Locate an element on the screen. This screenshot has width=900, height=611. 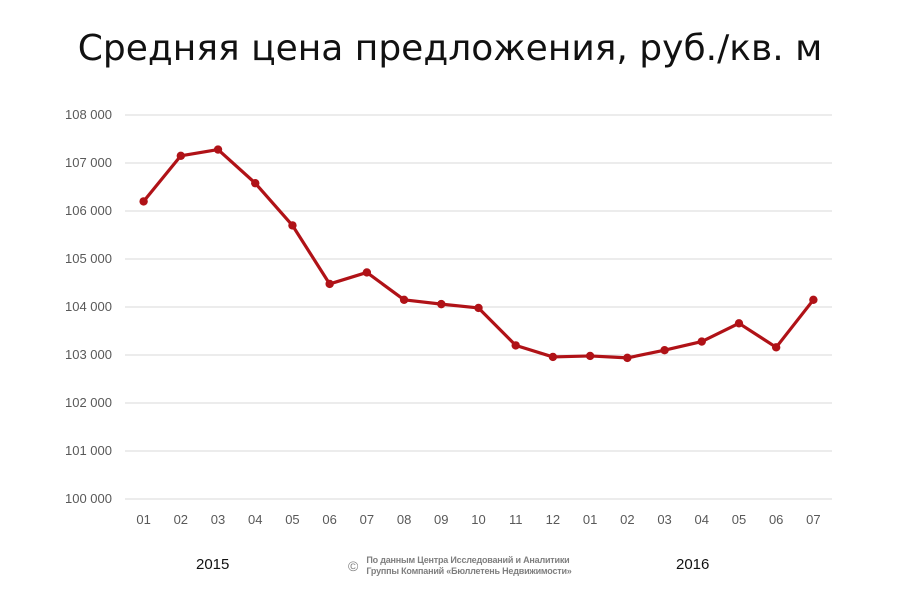
source-line-2: Группы Компаний «Бюллетень Недвижимости» is located at coordinates (469, 571).